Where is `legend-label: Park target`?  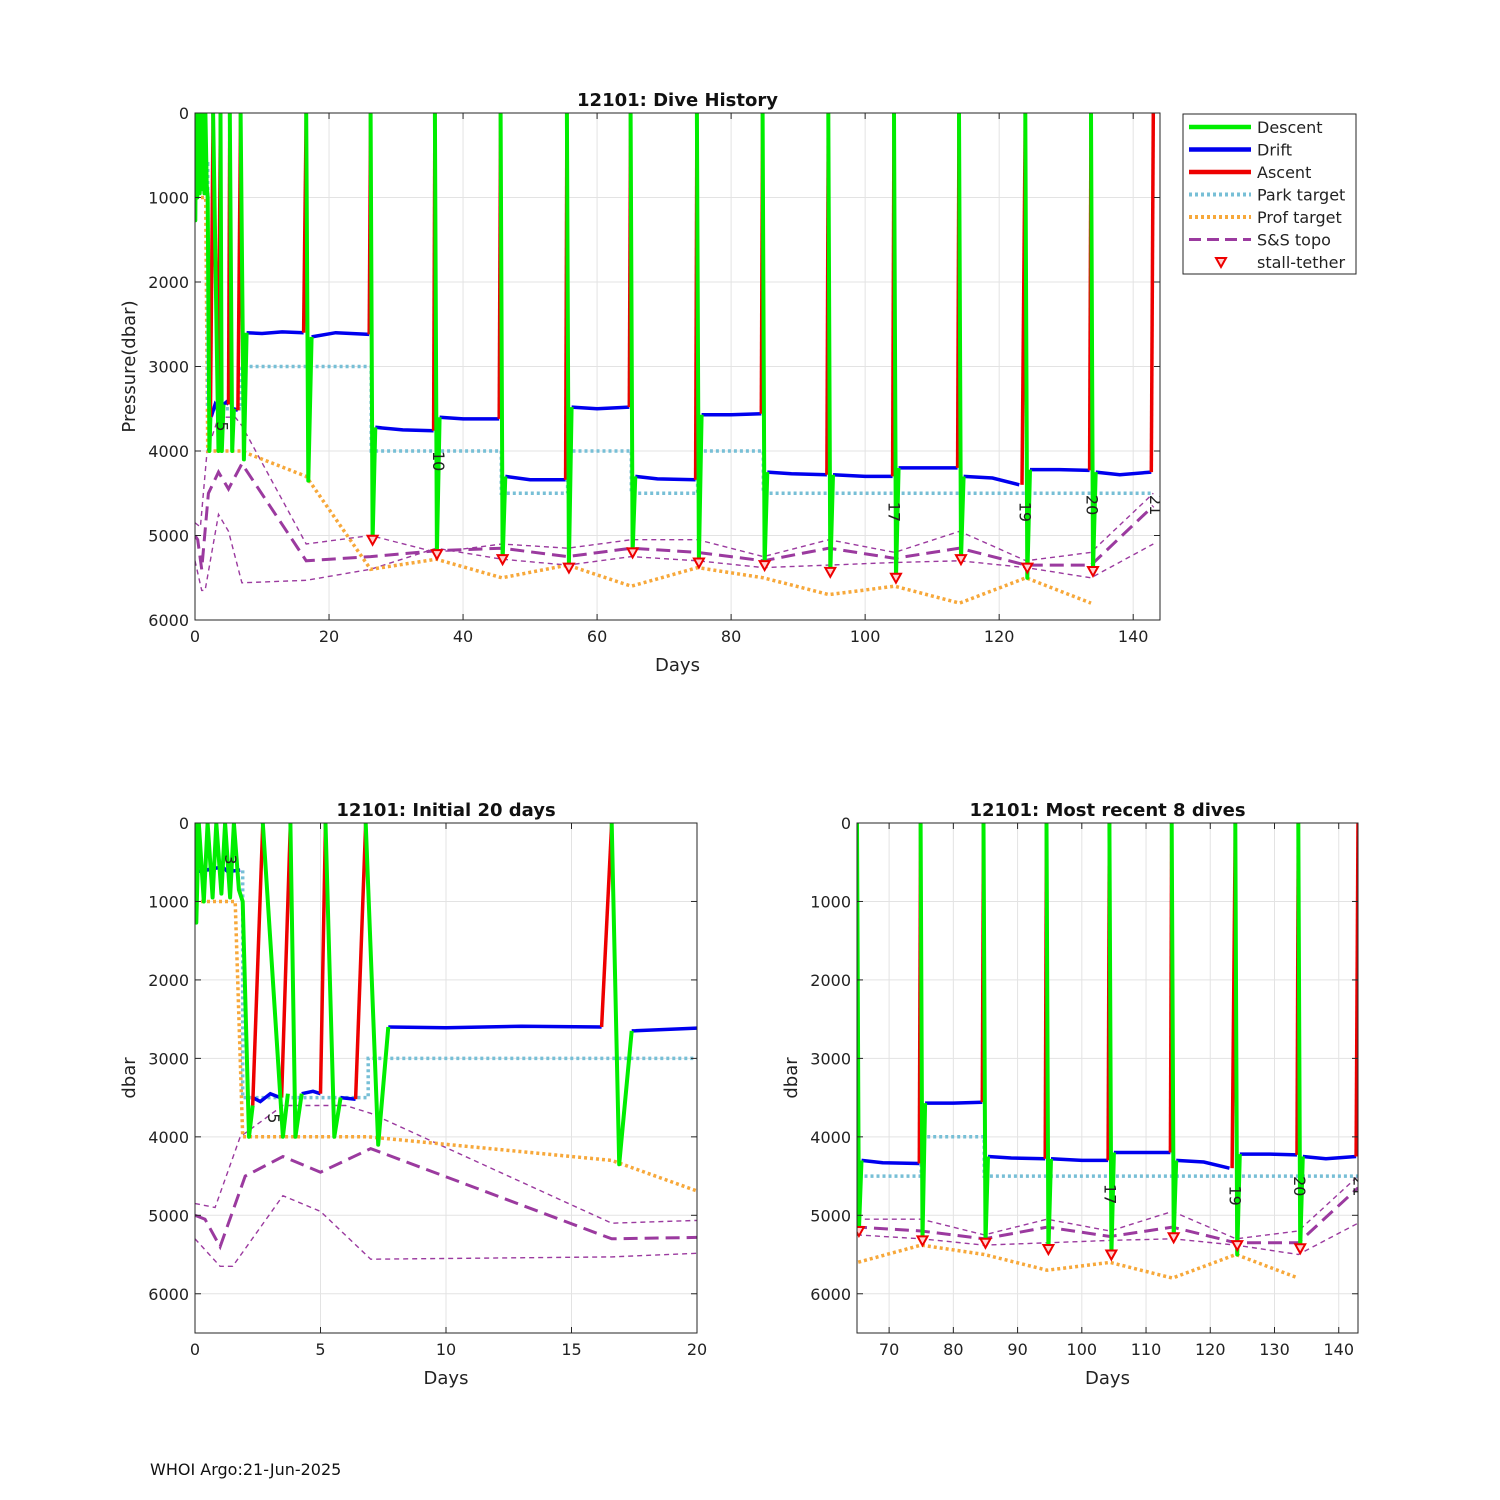
legend-label: Park target is located at coordinates (1301, 195).